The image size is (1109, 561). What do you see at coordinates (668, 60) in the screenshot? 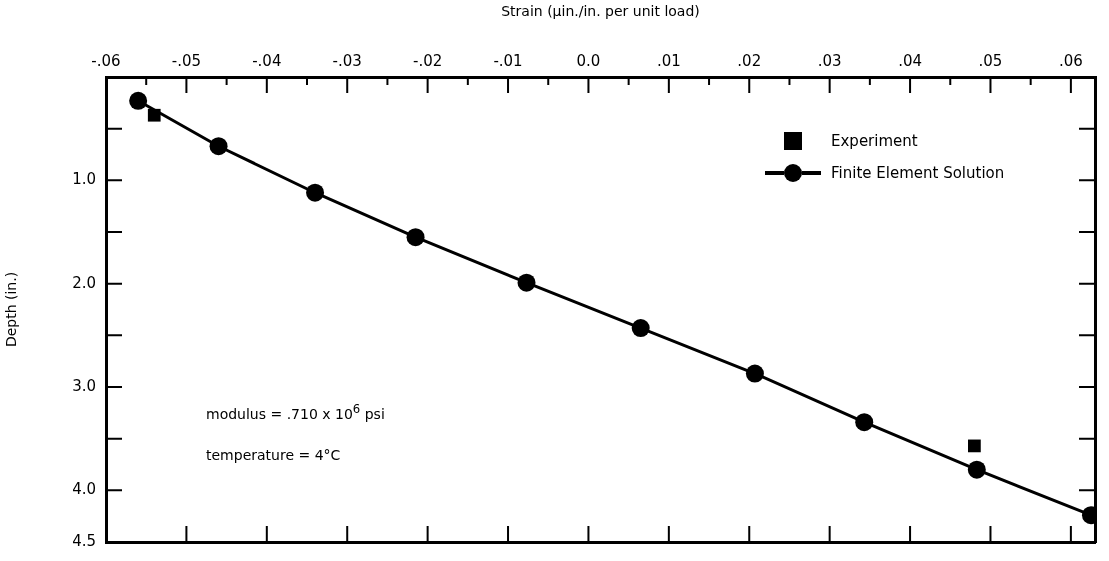
I see `x-tick-label: .01` at bounding box center [668, 60].